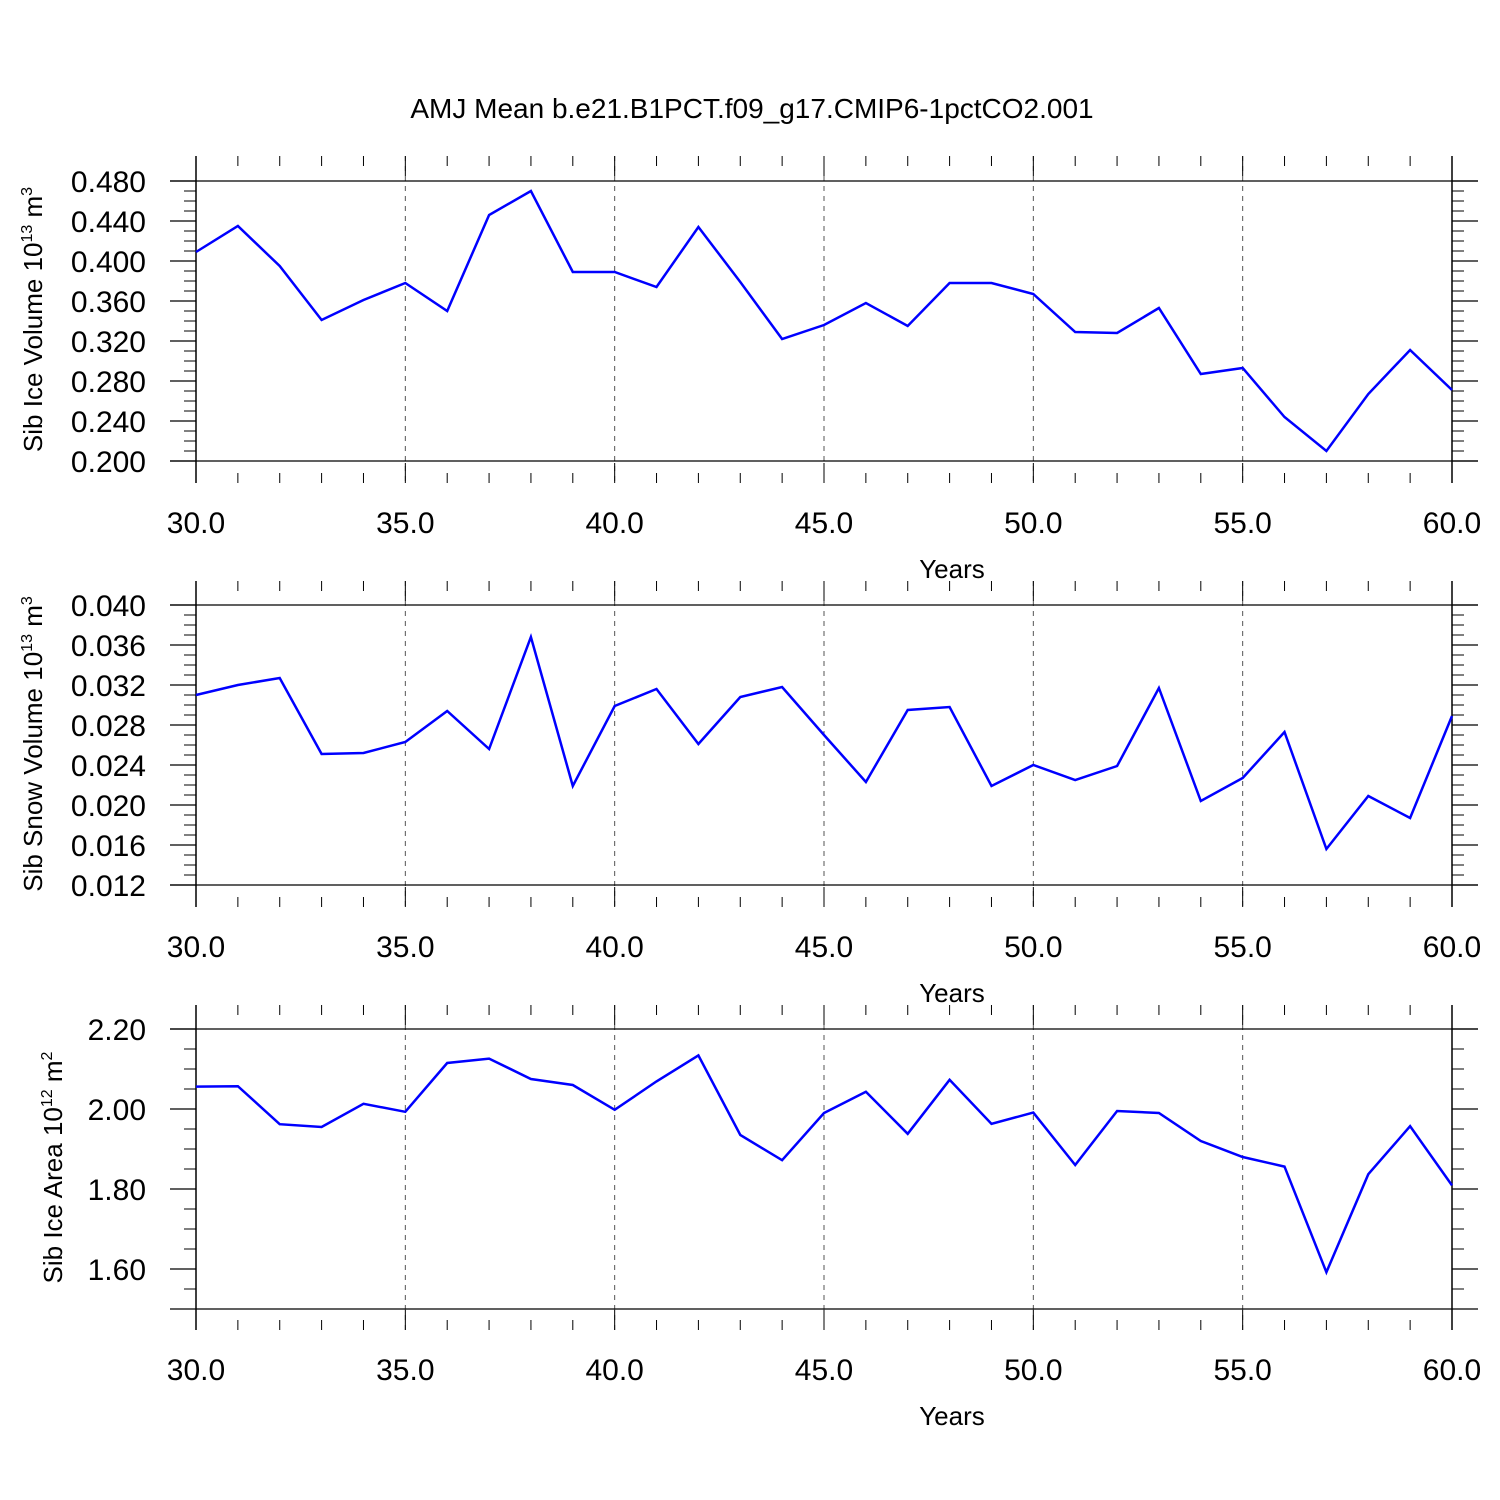  Describe the element at coordinates (108, 806) in the screenshot. I see `y-tick-label: 0.020` at that location.